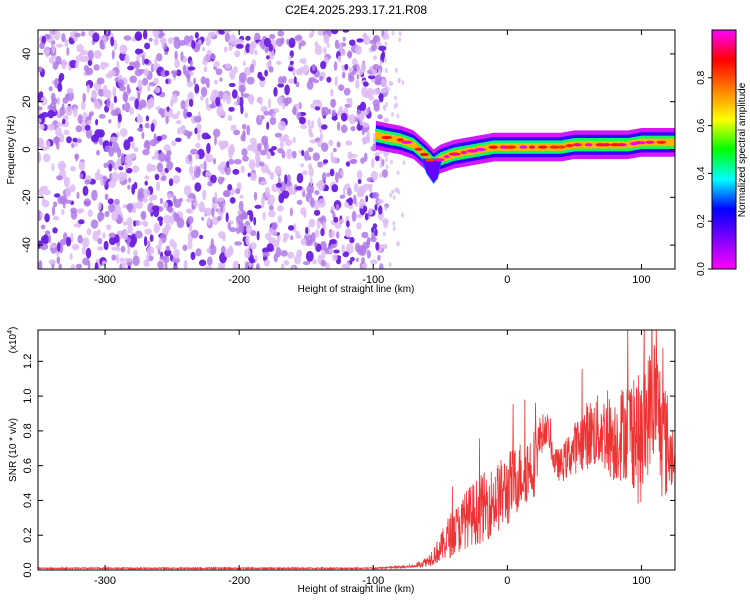  Describe the element at coordinates (27, 149) in the screenshot. I see `y-tick-label: 0` at that location.